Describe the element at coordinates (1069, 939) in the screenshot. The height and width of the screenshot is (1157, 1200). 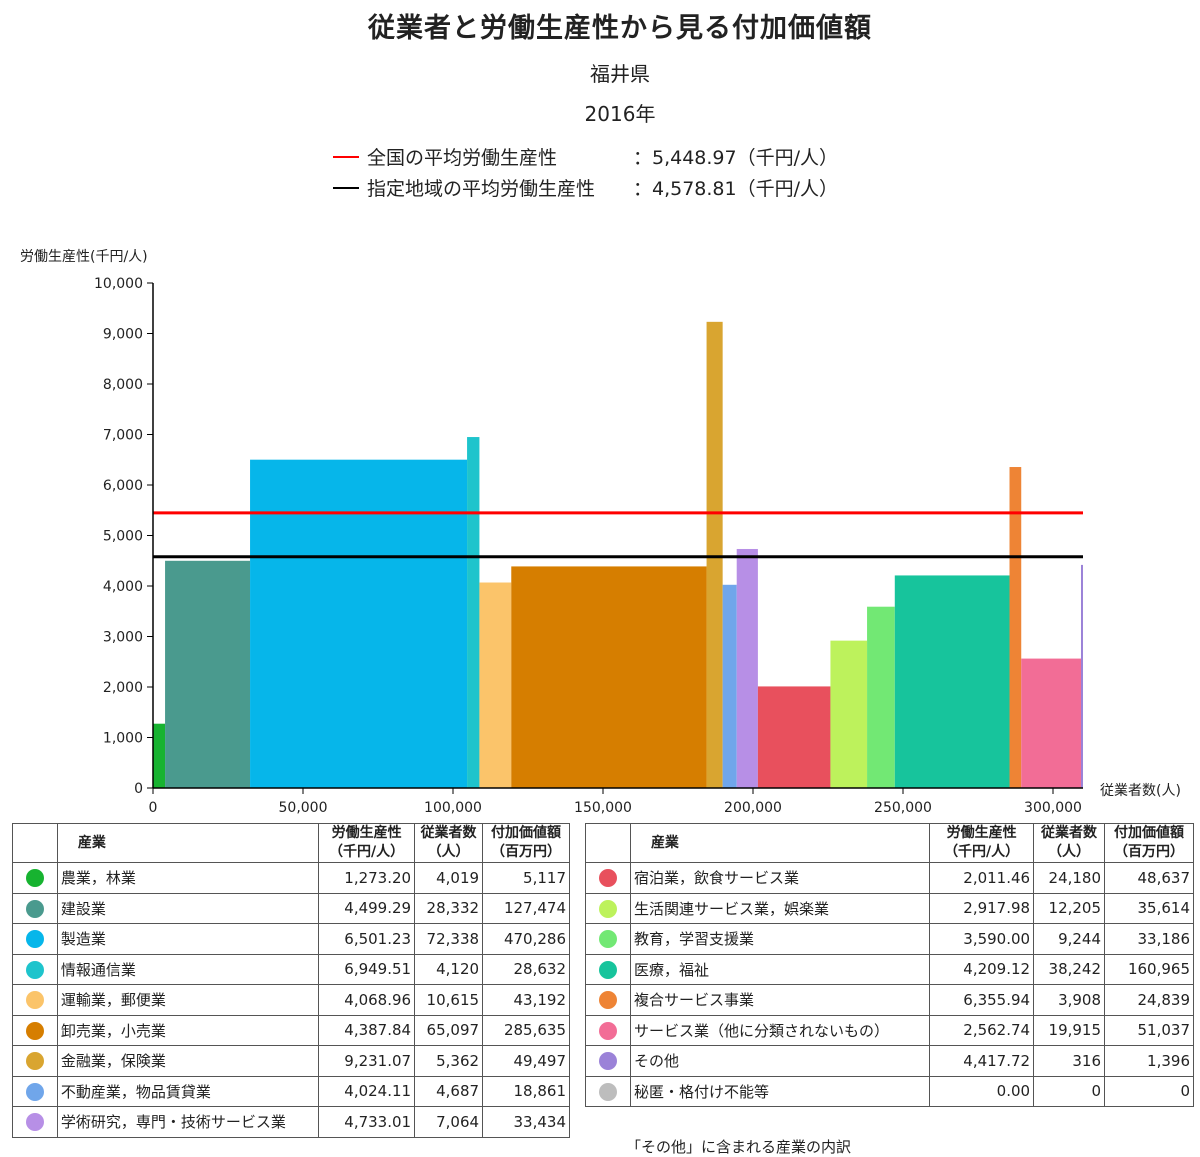
I see `row-workers: 9,244` at that location.